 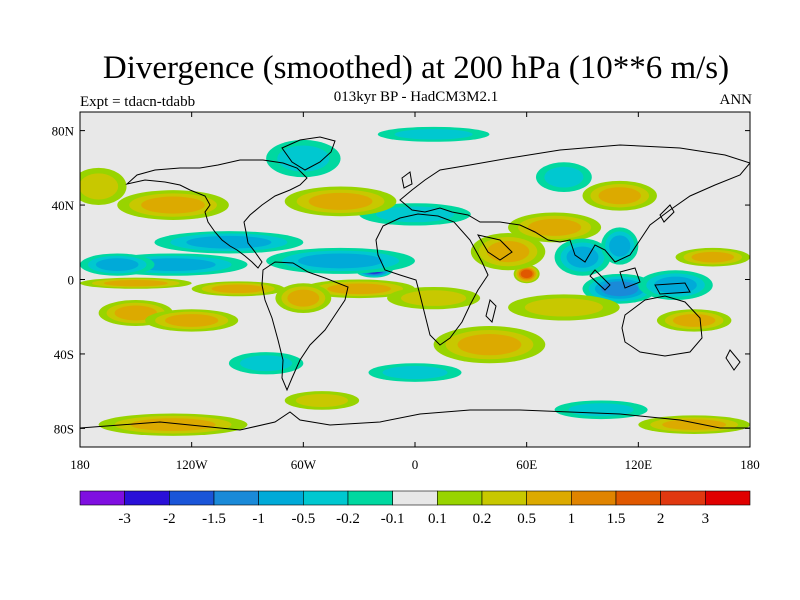 I want to click on coastline-africa, so click(x=432, y=279).